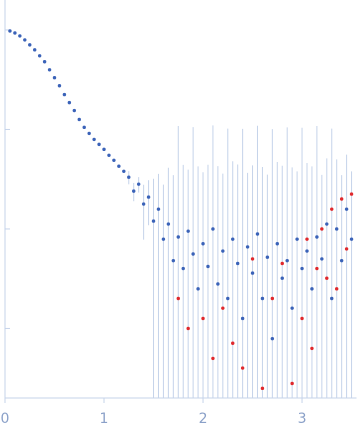 This screenshot has width=357, height=437. Describe the element at coordinates (203, 419) in the screenshot. I see `x-tick-label: 2` at that location.